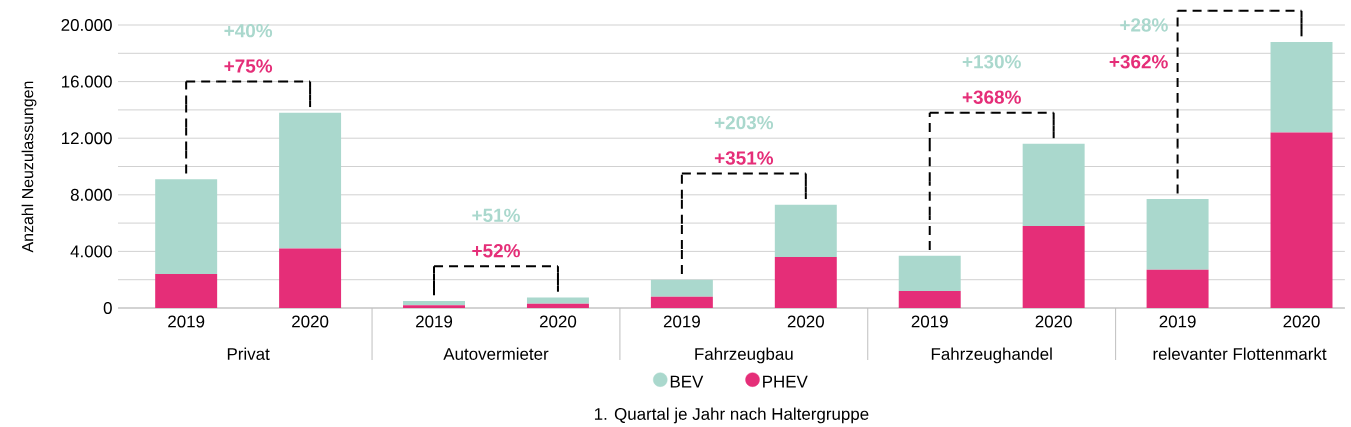 This screenshot has width=1351, height=427. I want to click on text: Fahrzeugbau, so click(744, 355).